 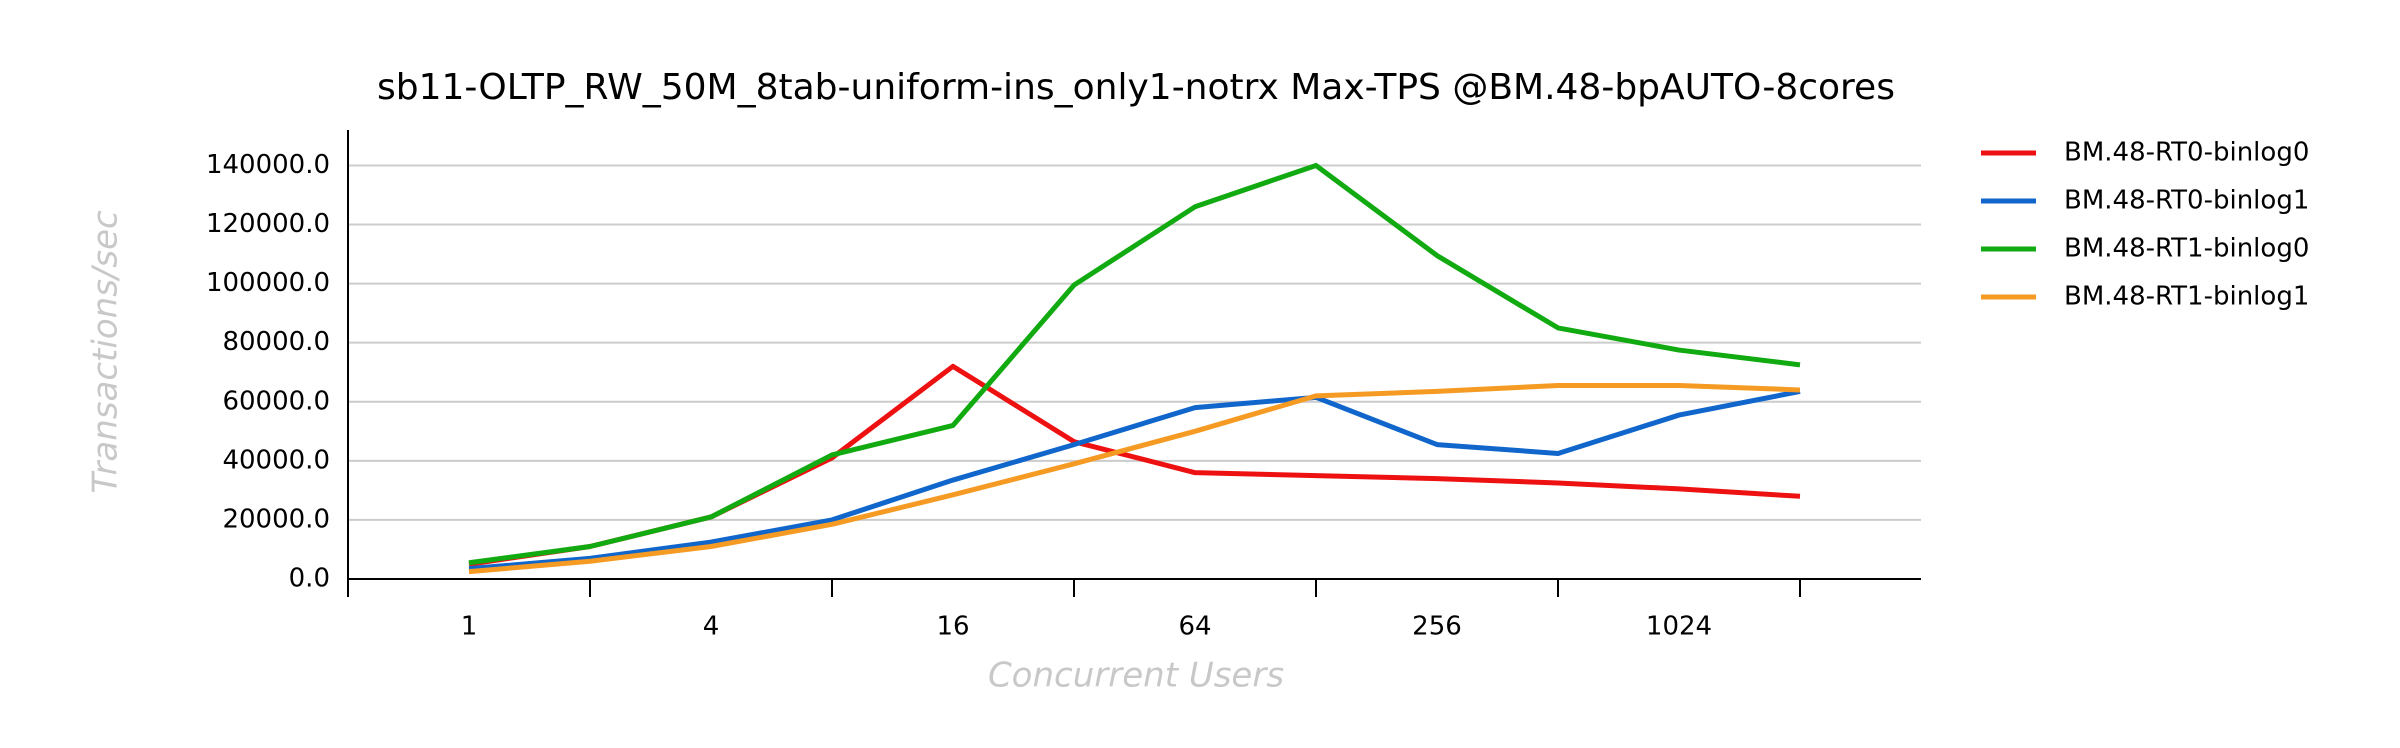 What do you see at coordinates (276, 401) in the screenshot?
I see `y-tick-label: 60000.0` at bounding box center [276, 401].